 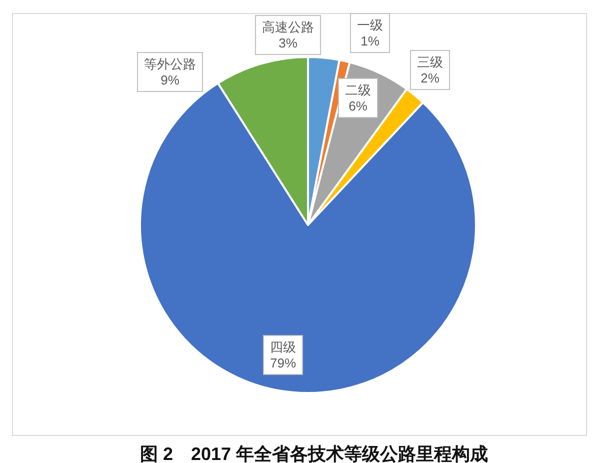 What do you see at coordinates (358, 106) in the screenshot?
I see `data-label: 6%` at bounding box center [358, 106].